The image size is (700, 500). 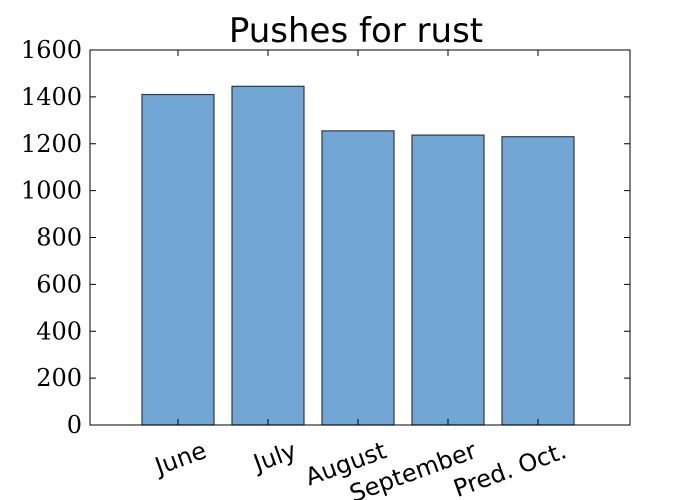 I want to click on y-tick-label: 1200, so click(x=51, y=144).